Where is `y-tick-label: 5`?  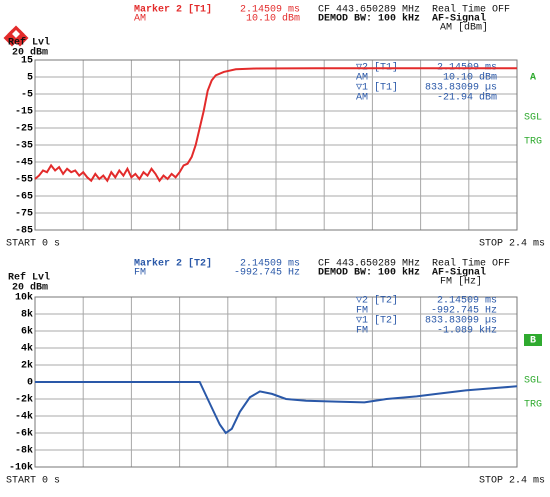
y-tick-label: 5 is located at coordinates (30, 78).